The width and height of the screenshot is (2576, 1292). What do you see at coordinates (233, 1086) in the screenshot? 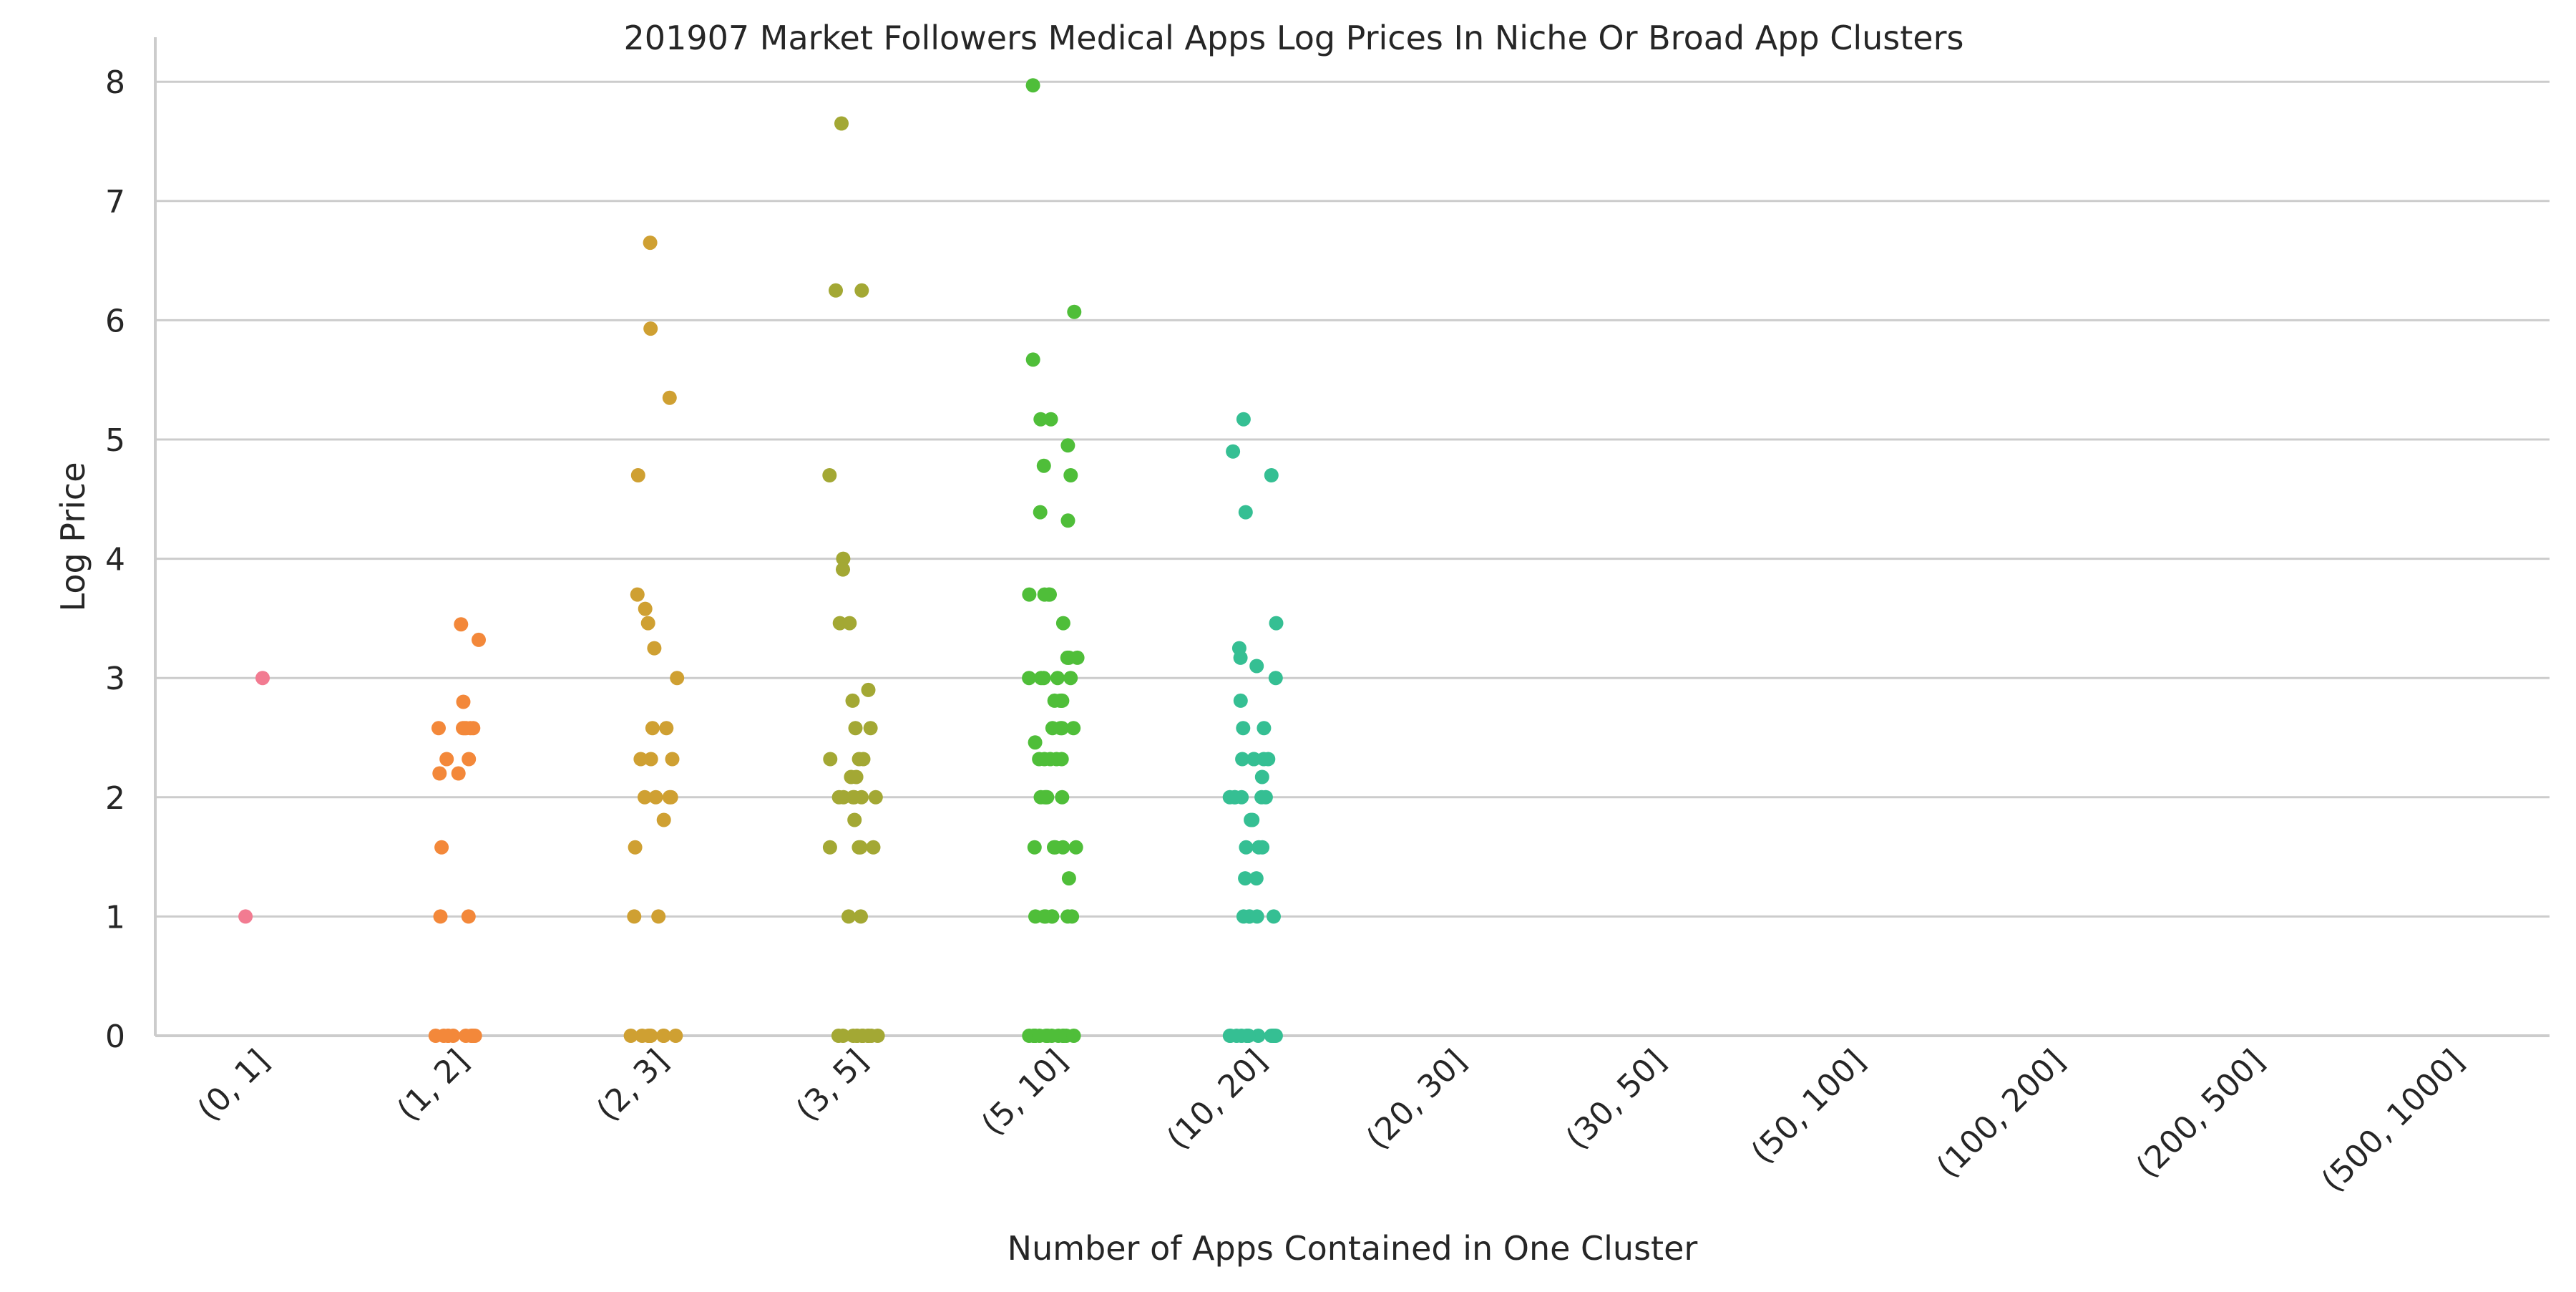
I see `x-tick-label: (0, 1]` at bounding box center [233, 1086].